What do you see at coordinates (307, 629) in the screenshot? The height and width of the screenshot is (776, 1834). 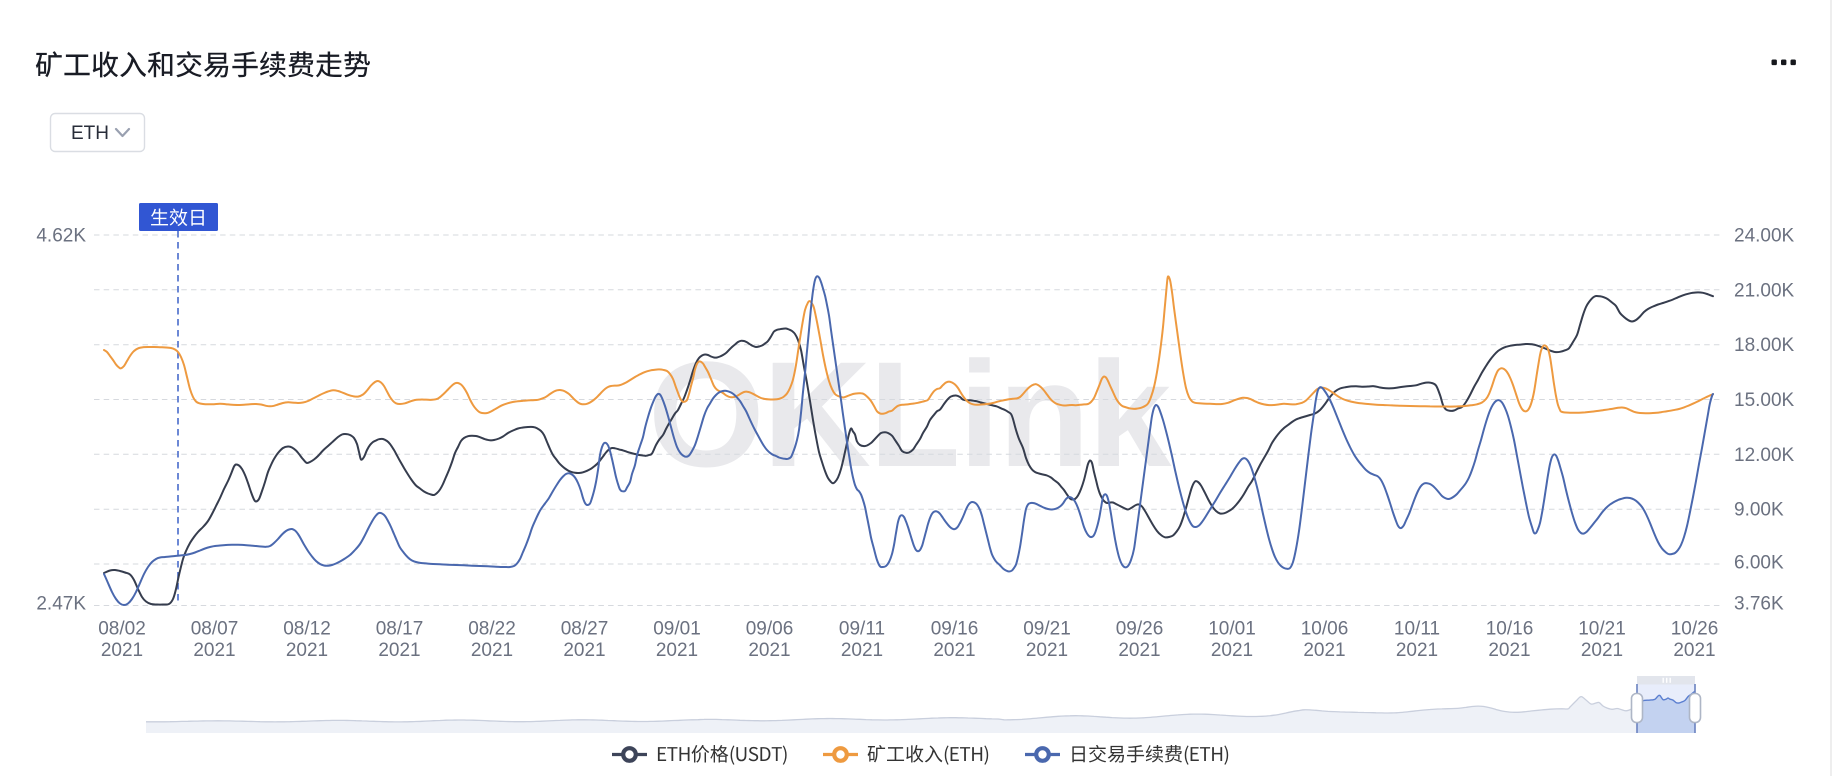 I see `svg-text: 08/12` at bounding box center [307, 629].